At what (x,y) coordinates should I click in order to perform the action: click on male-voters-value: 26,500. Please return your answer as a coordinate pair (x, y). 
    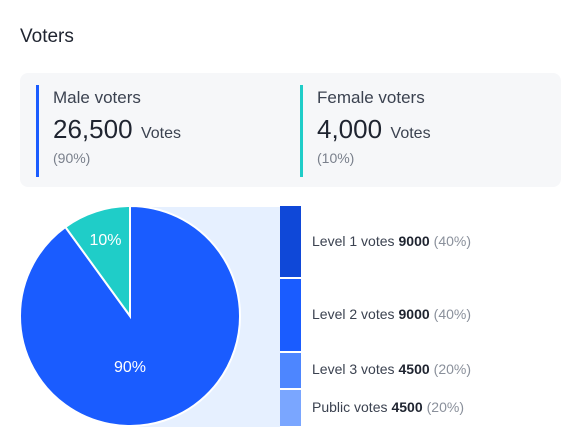
    Looking at the image, I should click on (93, 129).